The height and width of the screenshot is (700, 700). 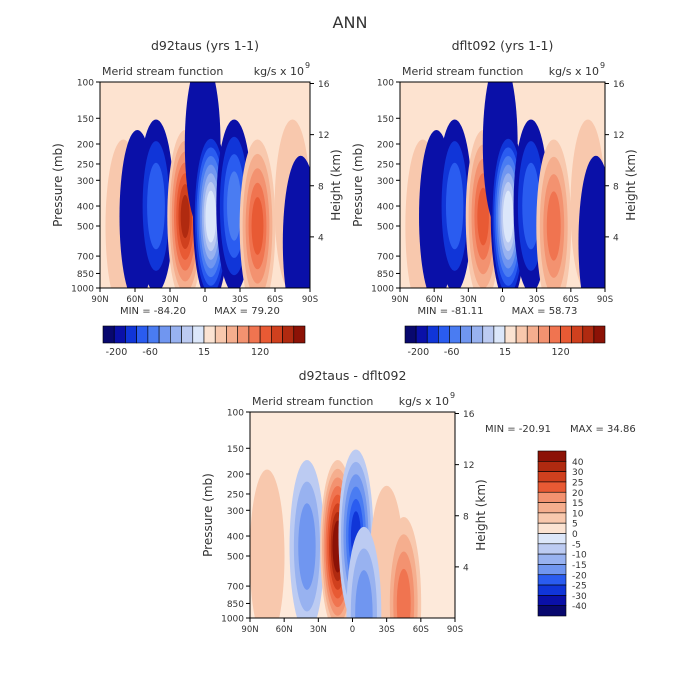 I want to click on y-tick-label: 850, so click(x=85, y=275).